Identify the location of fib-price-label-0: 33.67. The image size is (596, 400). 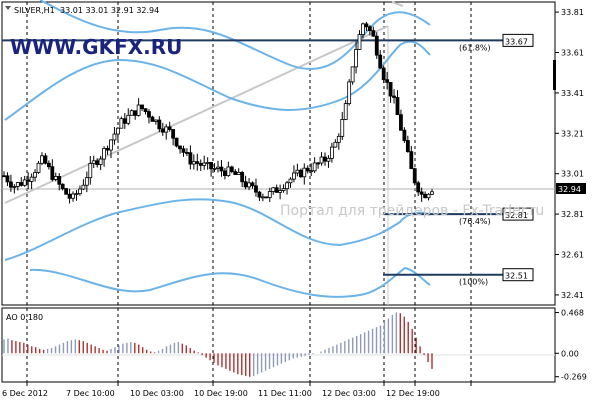
(516, 41).